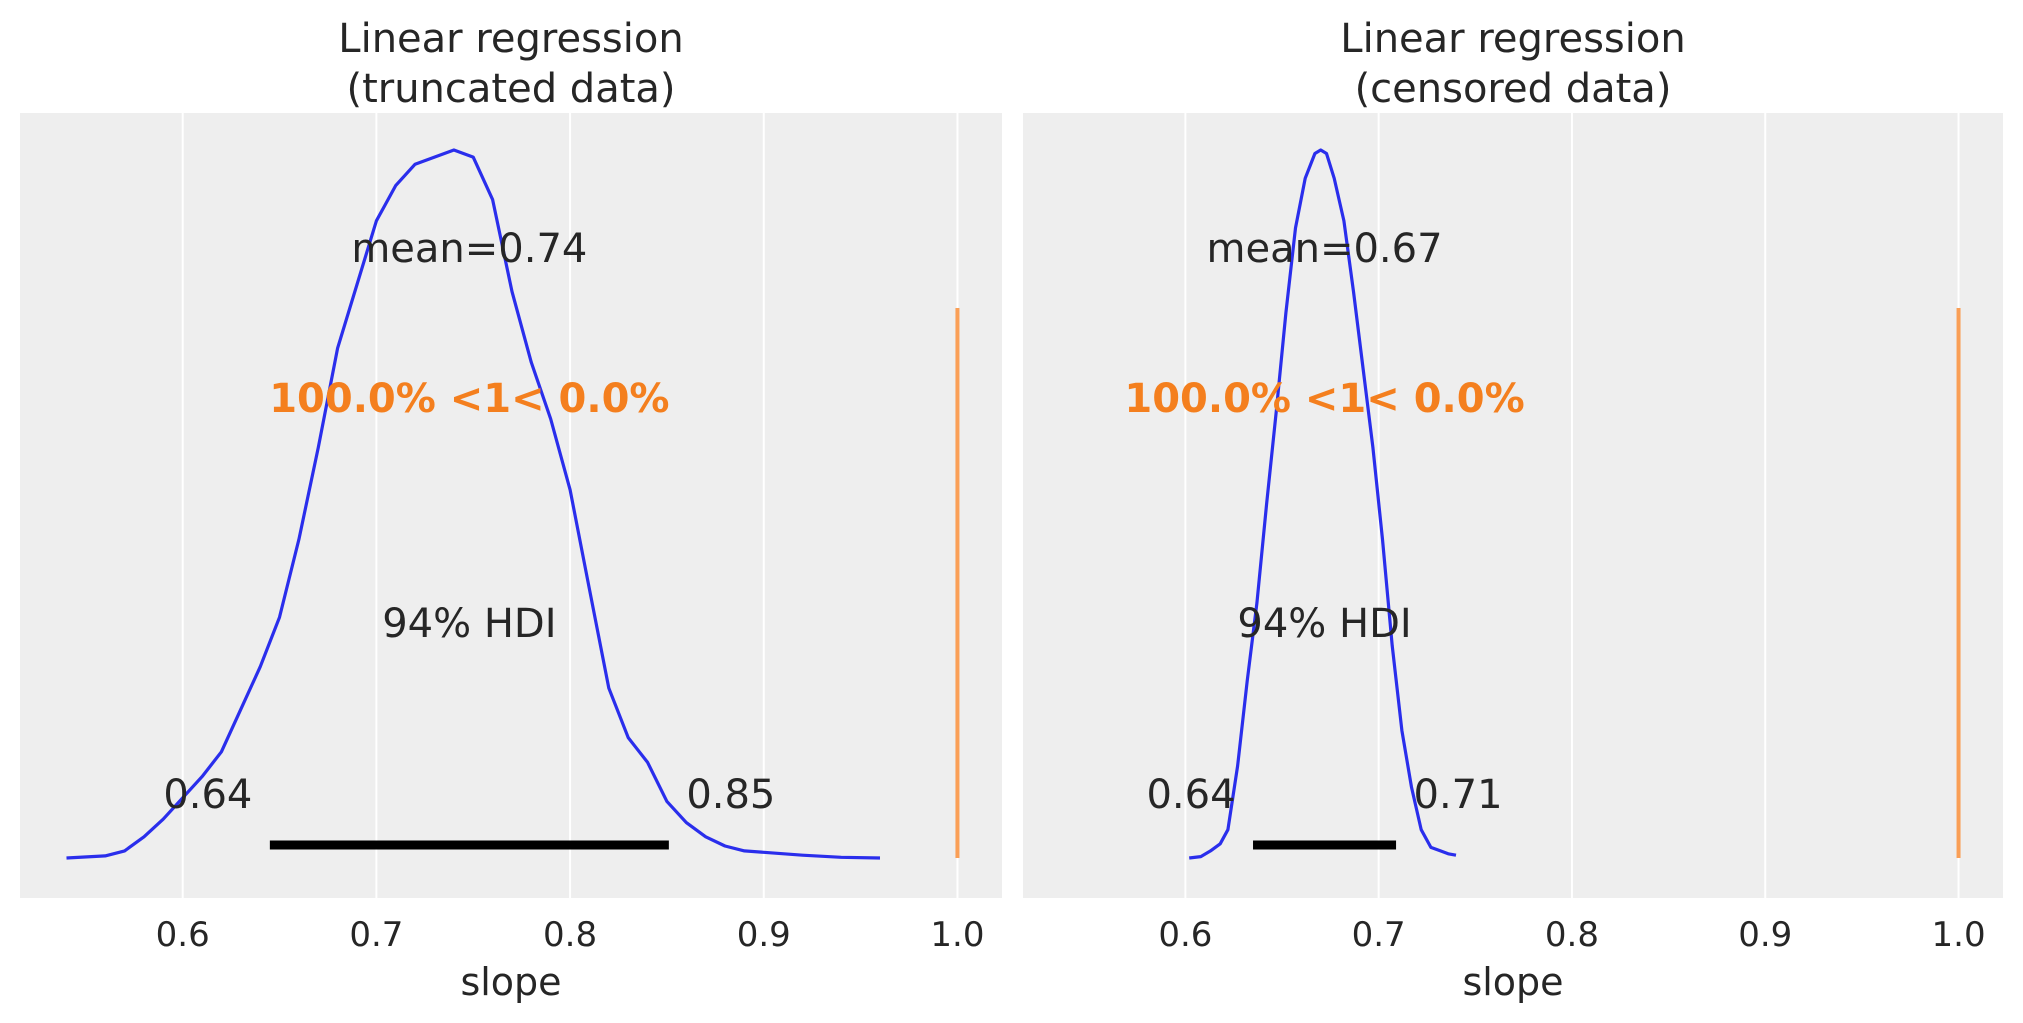  I want to click on hdi-high-label: 0.71, so click(1458, 795).